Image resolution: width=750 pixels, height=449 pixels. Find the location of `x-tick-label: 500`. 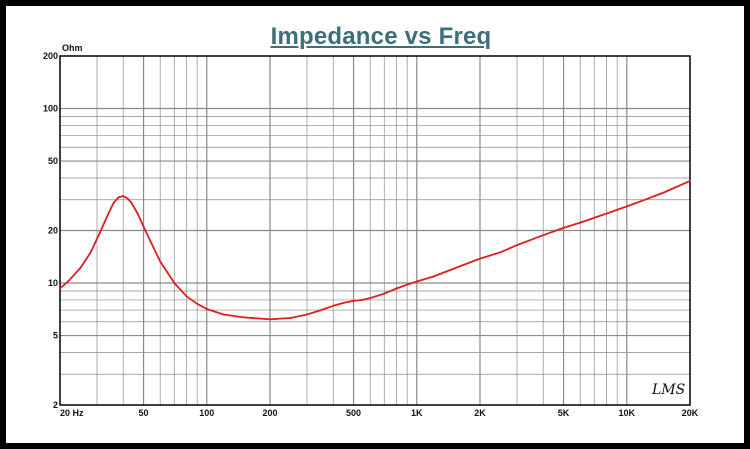

x-tick-label: 500 is located at coordinates (353, 413).